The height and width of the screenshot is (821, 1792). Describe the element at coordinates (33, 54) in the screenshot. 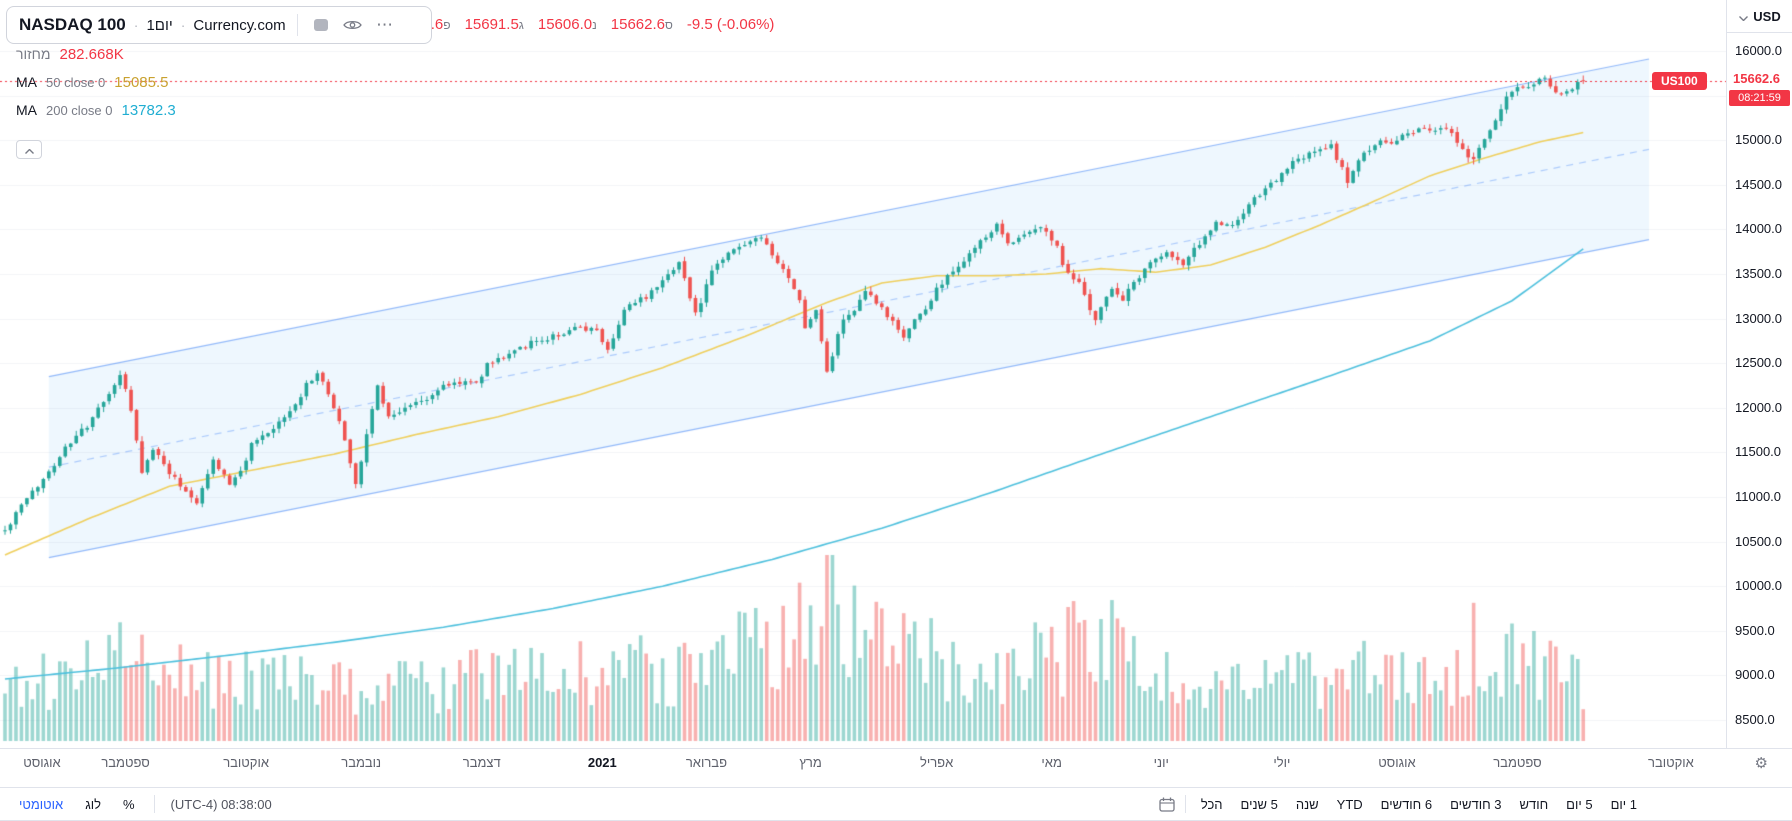

I see `volume-label: מחזור` at that location.